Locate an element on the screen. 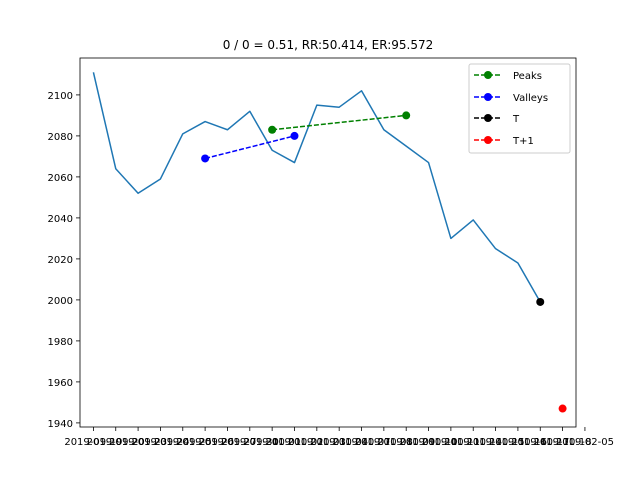 This screenshot has width=640, height=480. legend-frame is located at coordinates (519, 108).